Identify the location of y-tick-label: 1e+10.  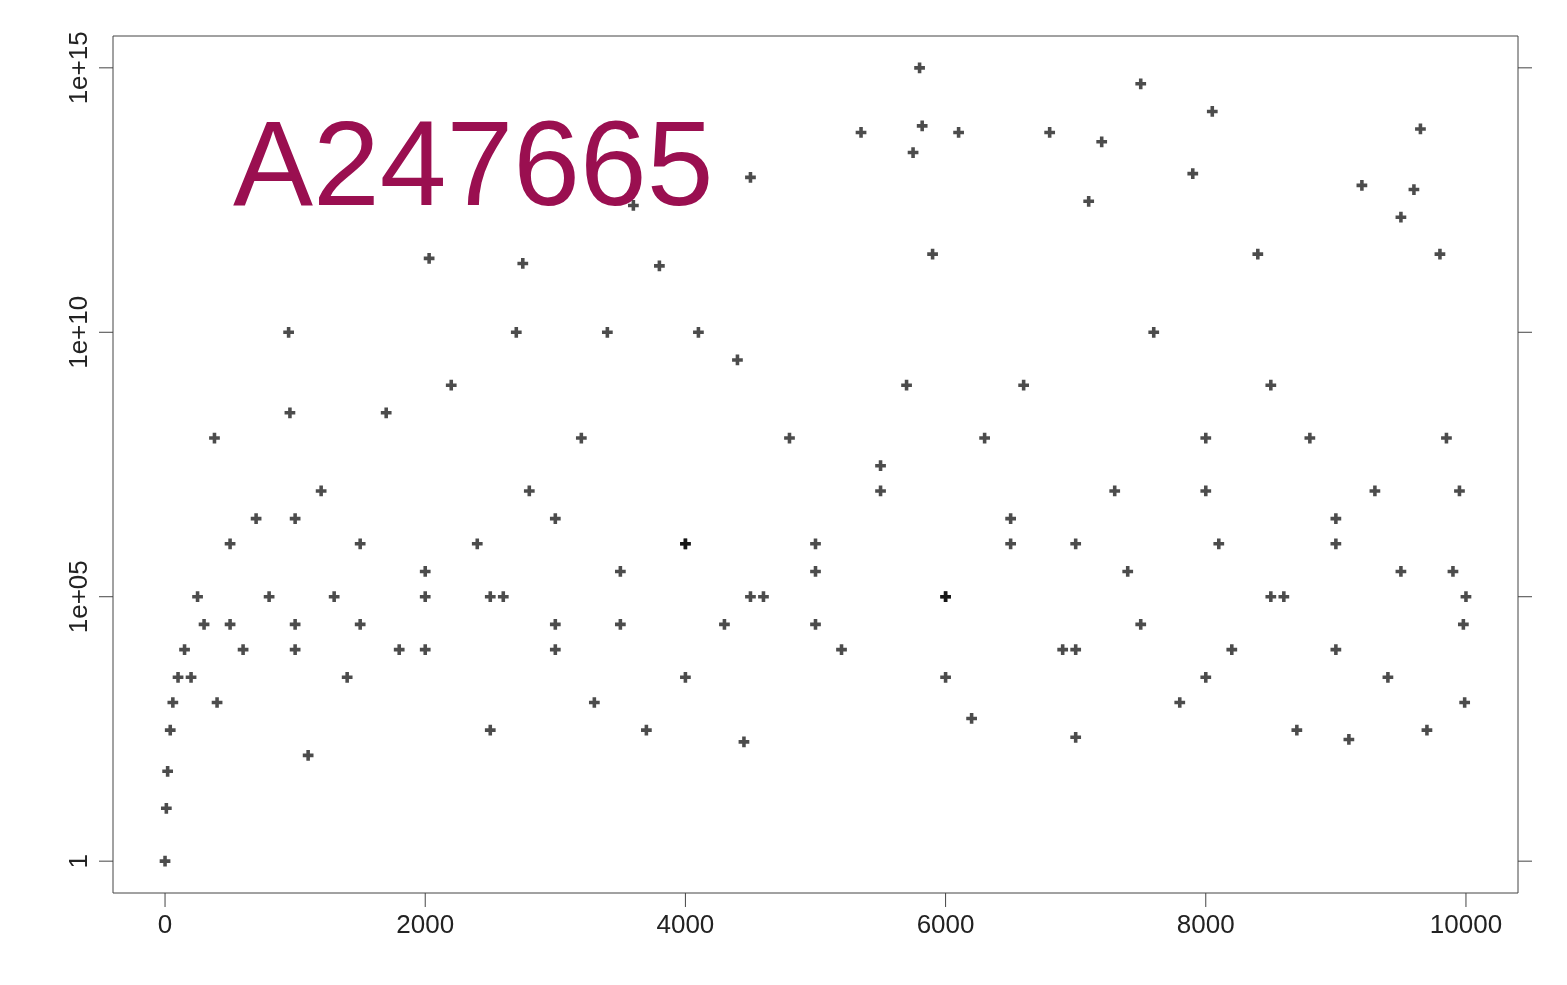
(78, 332).